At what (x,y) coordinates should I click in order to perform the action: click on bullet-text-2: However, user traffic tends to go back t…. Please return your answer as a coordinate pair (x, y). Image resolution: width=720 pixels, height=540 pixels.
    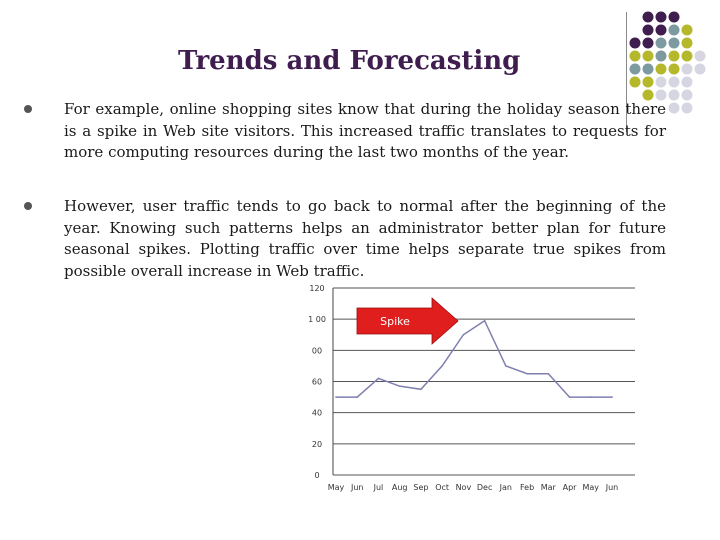
    Looking at the image, I should click on (365, 238).